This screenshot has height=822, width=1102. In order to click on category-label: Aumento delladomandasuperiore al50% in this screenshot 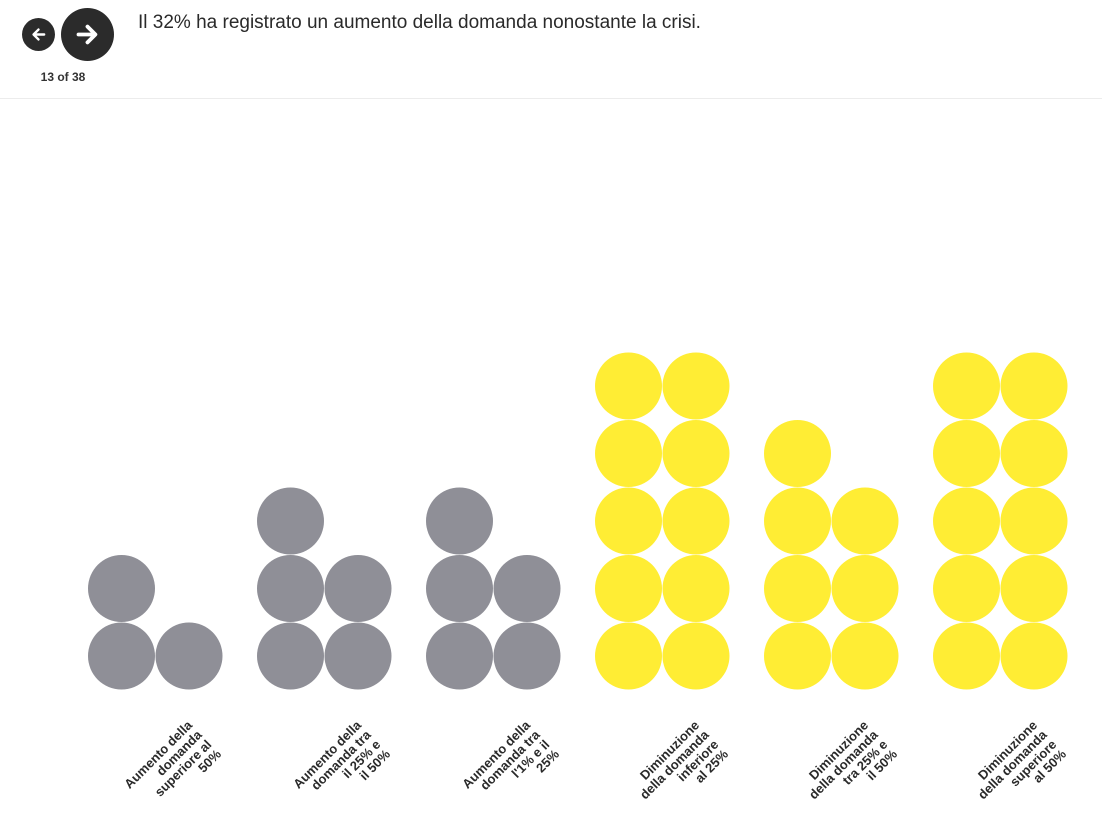, I will do `click(172, 768)`.